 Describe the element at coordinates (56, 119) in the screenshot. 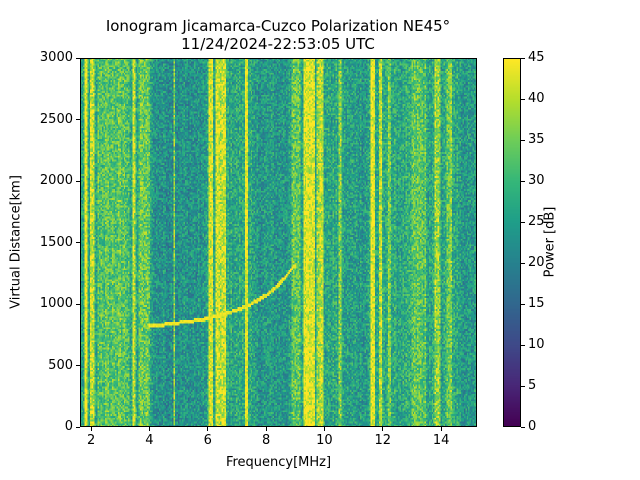

I see `y-tick-label: 2500` at that location.